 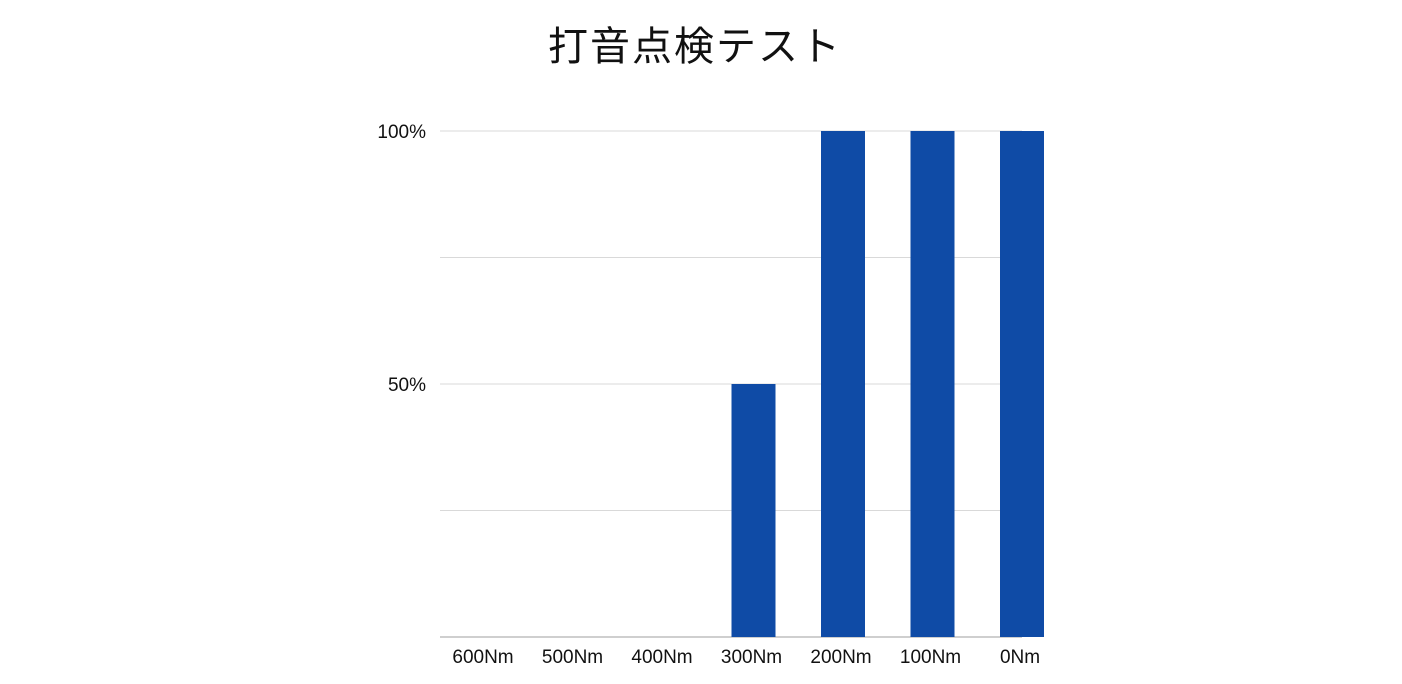 What do you see at coordinates (661, 657) in the screenshot?
I see `x-tick-label: 400Nm` at bounding box center [661, 657].